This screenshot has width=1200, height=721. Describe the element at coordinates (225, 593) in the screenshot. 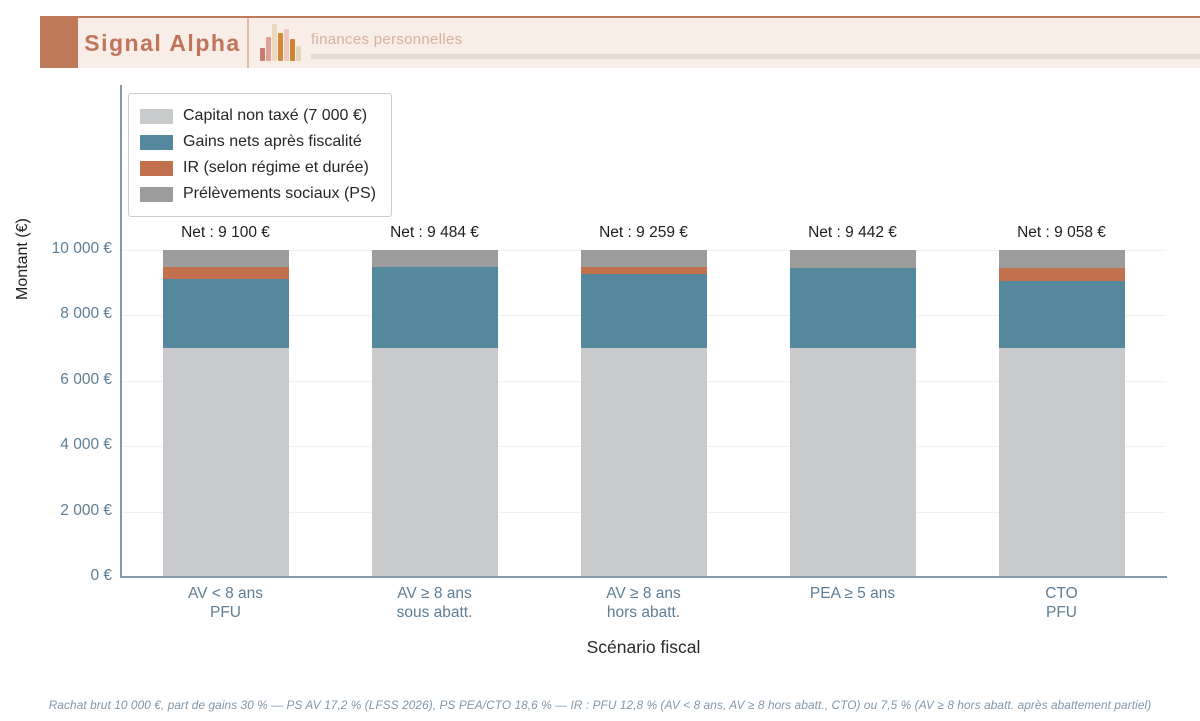

I see `x-tick-line: AV < 8 ans` at that location.